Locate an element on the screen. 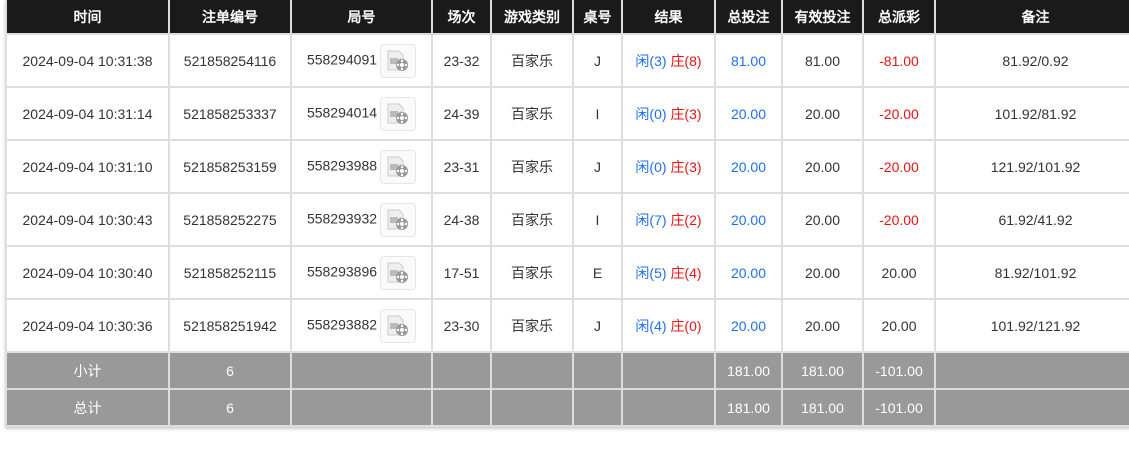 The image size is (1129, 473). result: 闲(3) 庄(8) is located at coordinates (668, 60).